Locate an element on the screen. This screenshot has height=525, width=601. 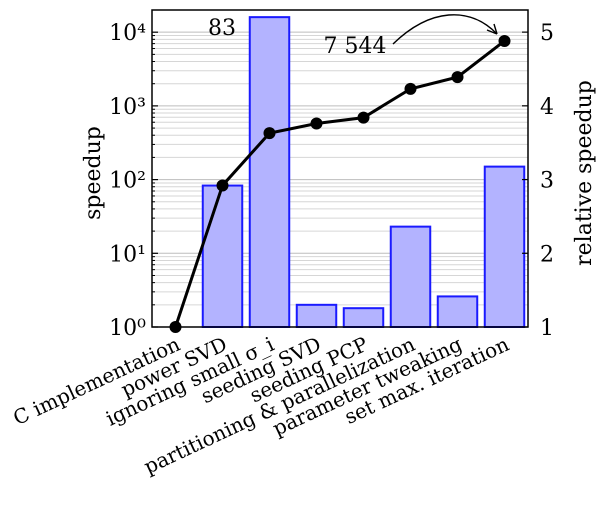
right-tick-label-3: 4 is located at coordinates (547, 107).